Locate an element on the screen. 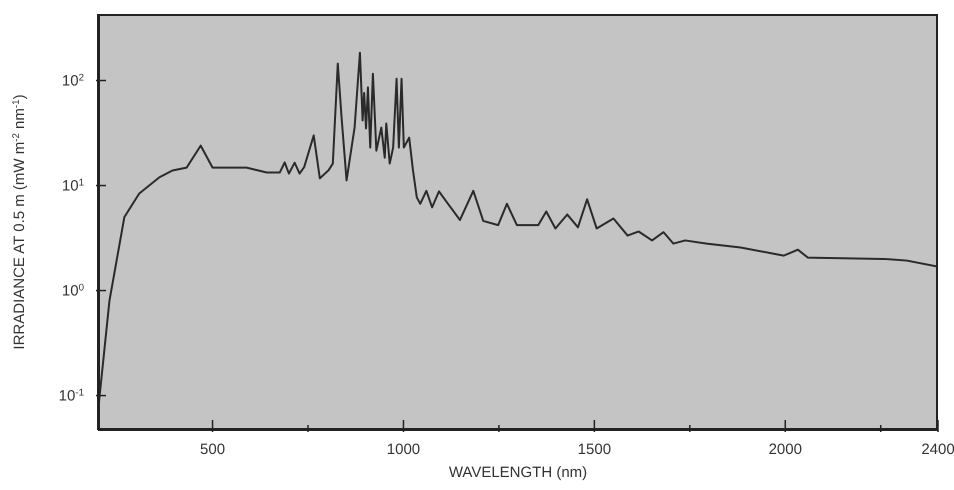 The width and height of the screenshot is (954, 490). x-tick-label: 1500 is located at coordinates (595, 449).